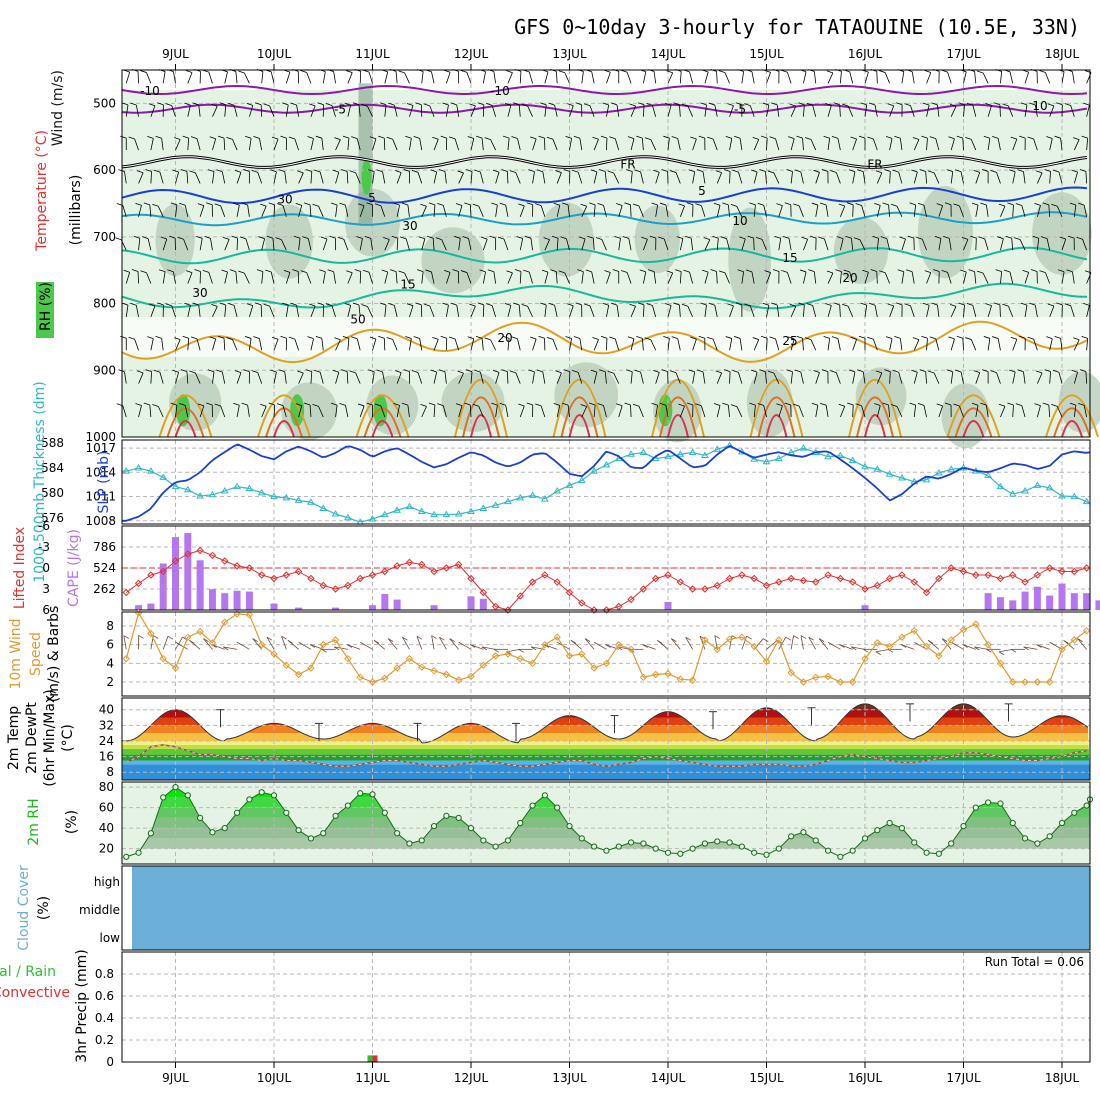 This screenshot has width=1100, height=1100. What do you see at coordinates (606, 482) in the screenshot?
I see `slp-thickness-frame` at bounding box center [606, 482].